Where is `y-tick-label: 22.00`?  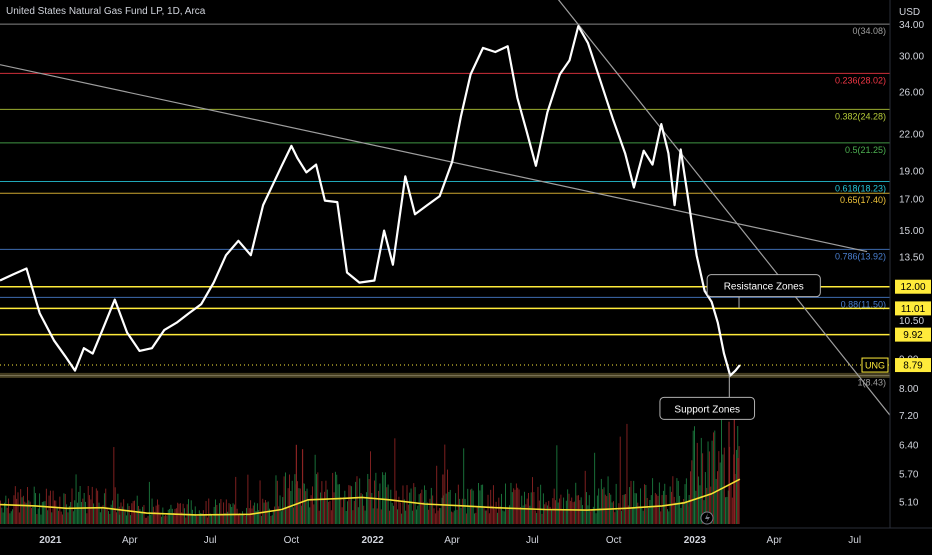
y-tick-label: 22.00 is located at coordinates (911, 135).